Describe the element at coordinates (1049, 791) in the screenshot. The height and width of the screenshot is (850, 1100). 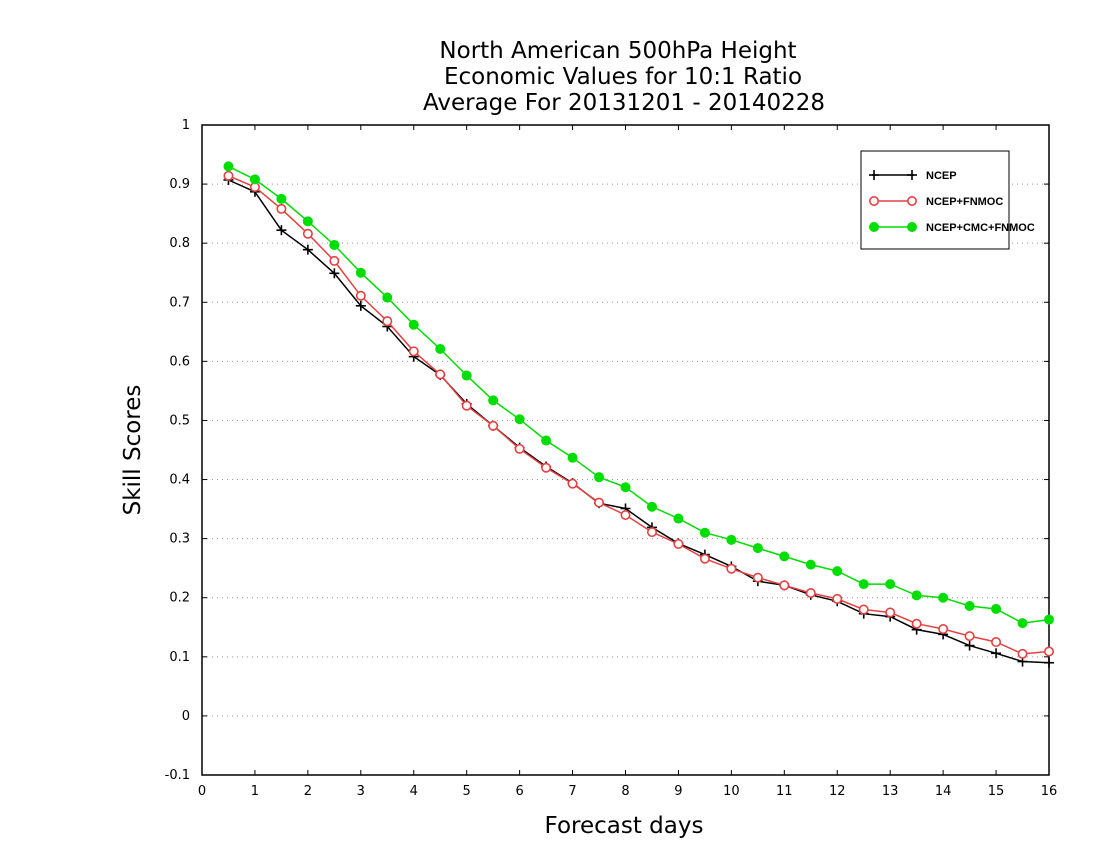
I see `x-tick-label: 16` at that location.